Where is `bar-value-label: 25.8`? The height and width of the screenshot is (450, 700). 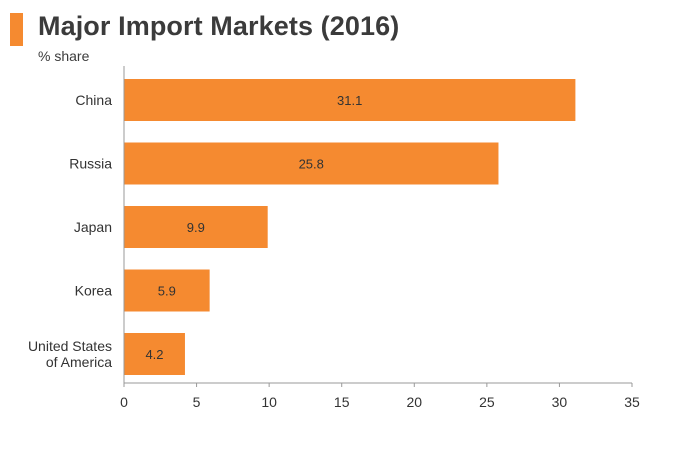
bar-value-label: 25.8 is located at coordinates (311, 164).